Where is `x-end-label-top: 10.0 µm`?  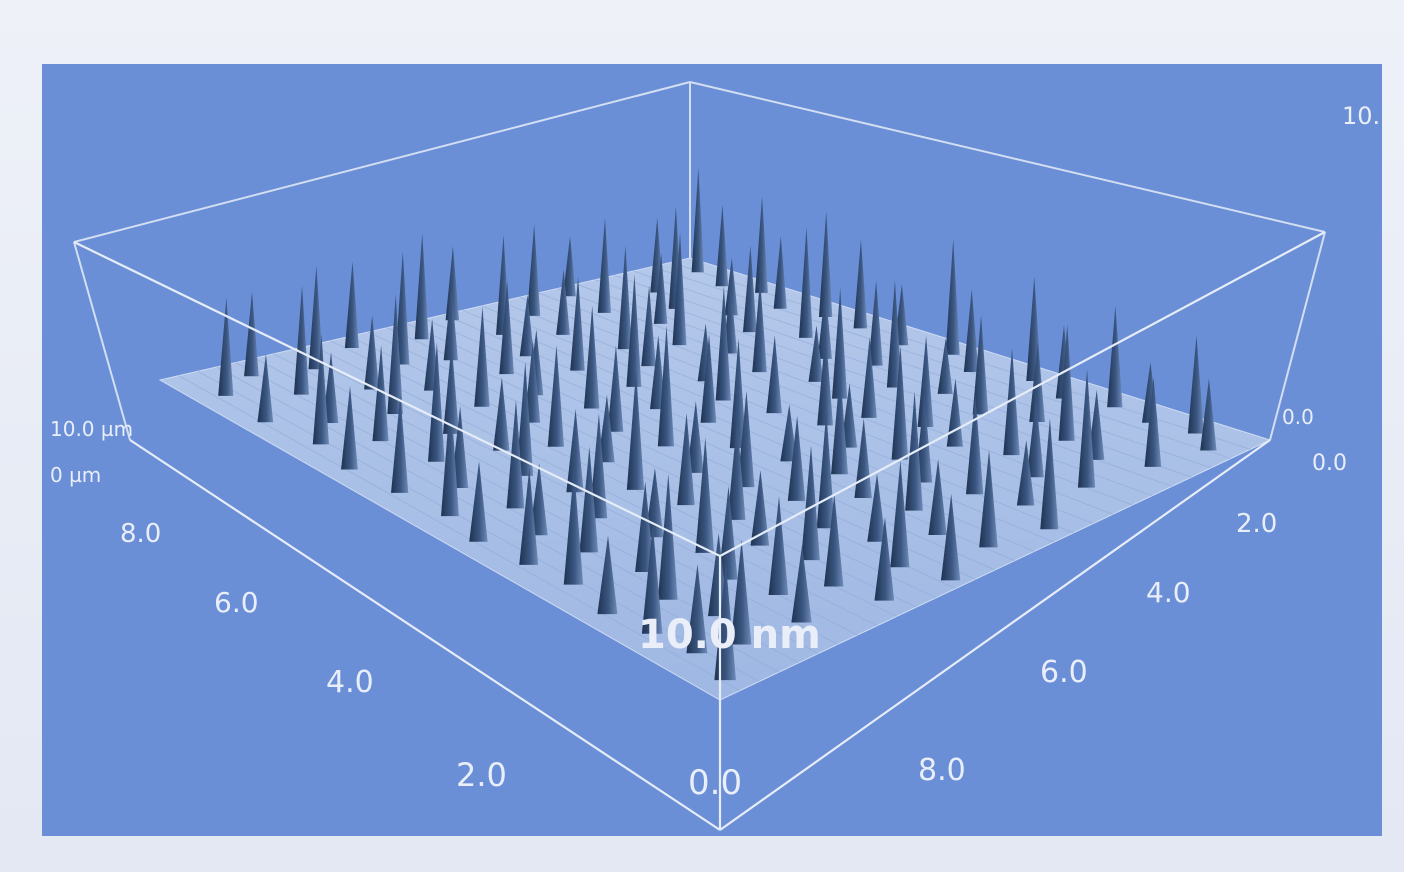 x-end-label-top: 10.0 µm is located at coordinates (91, 429).